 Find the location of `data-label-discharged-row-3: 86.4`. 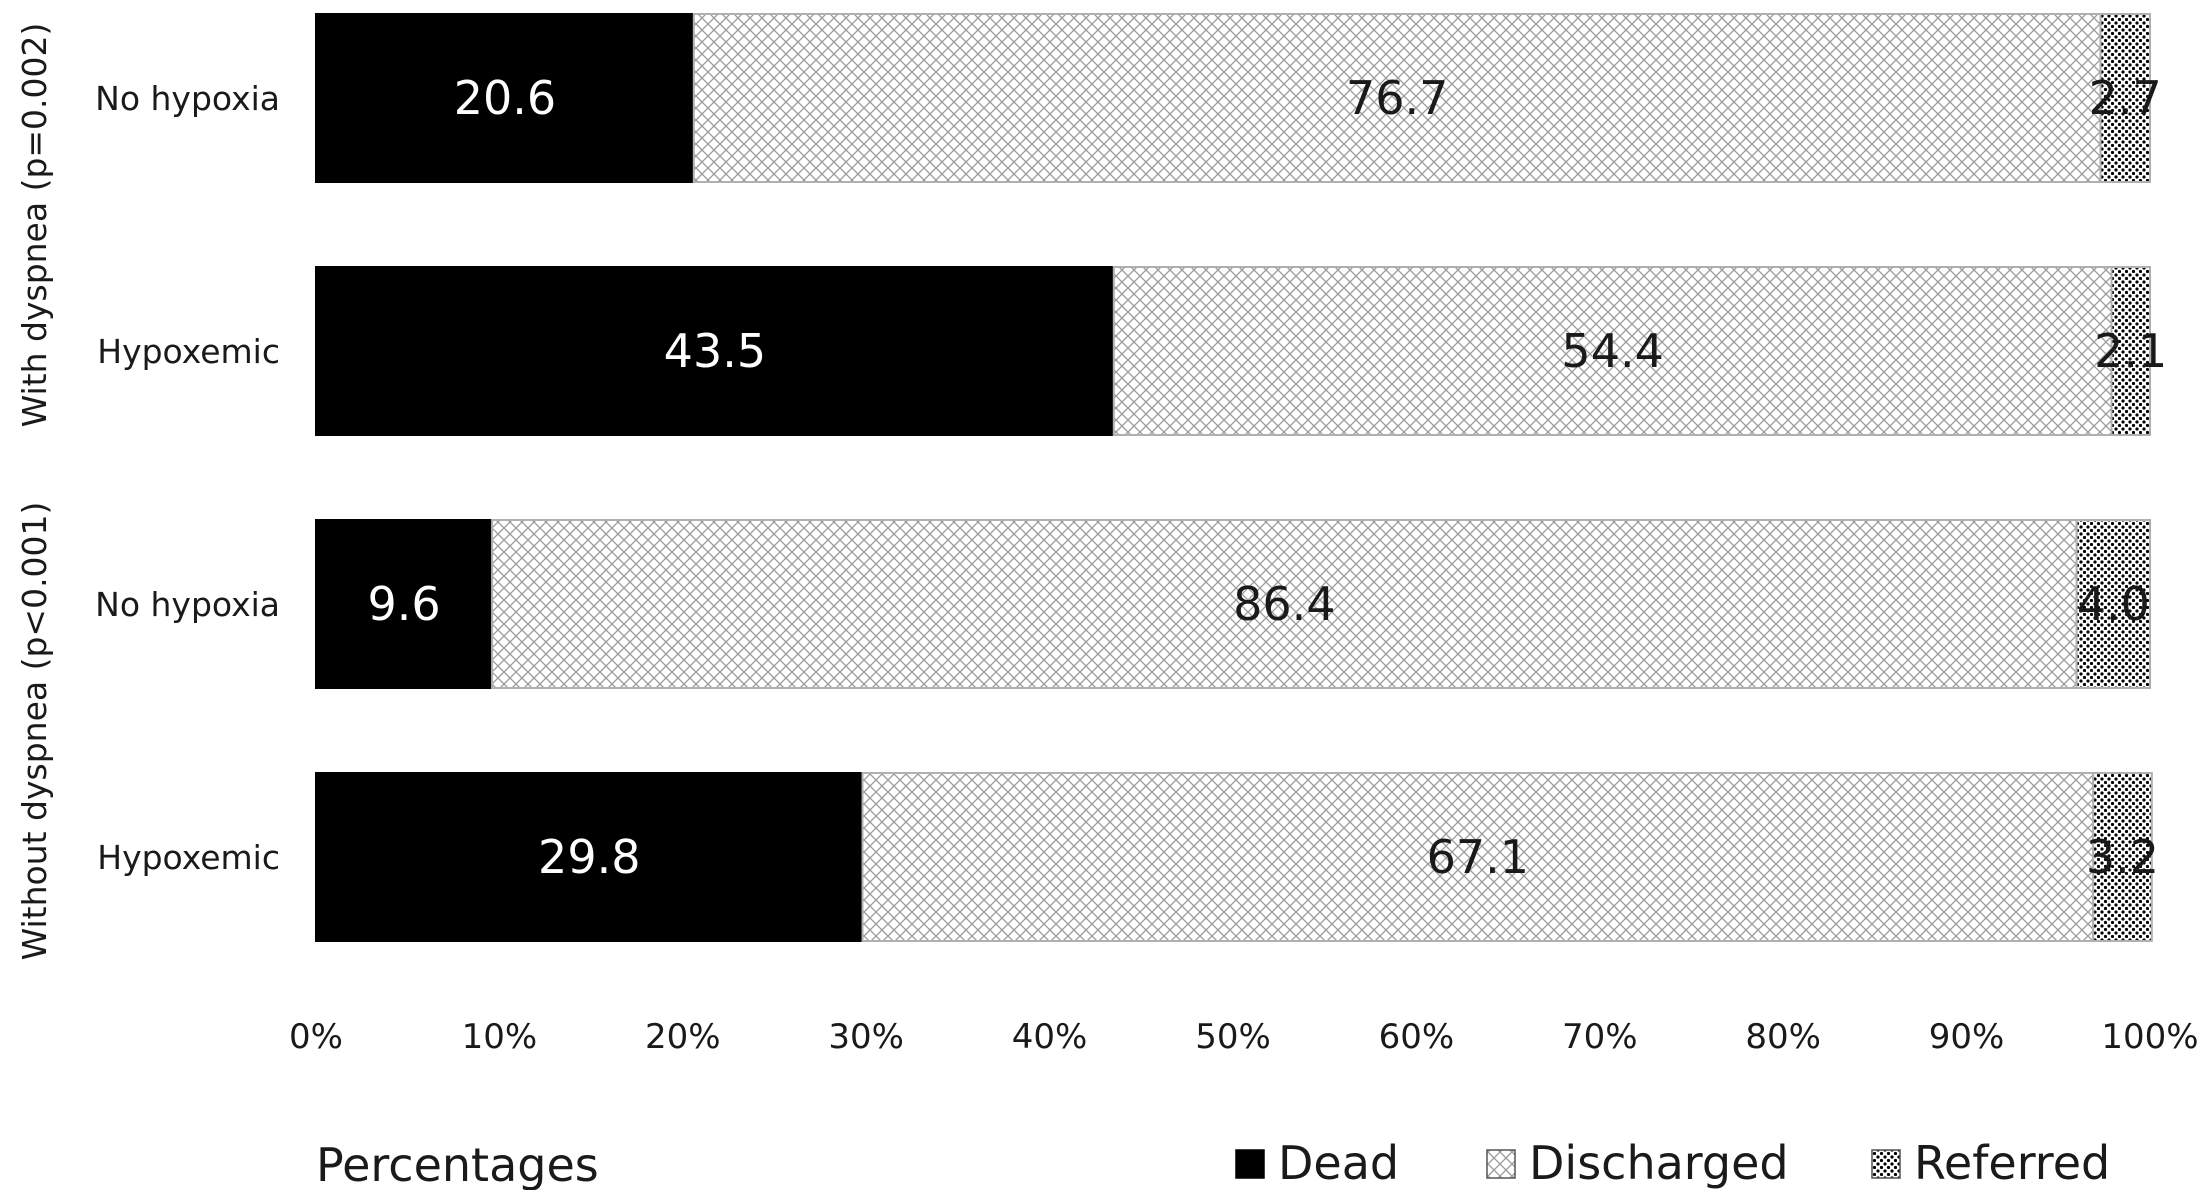

data-label-discharged-row-3: 86.4 is located at coordinates (1284, 604).